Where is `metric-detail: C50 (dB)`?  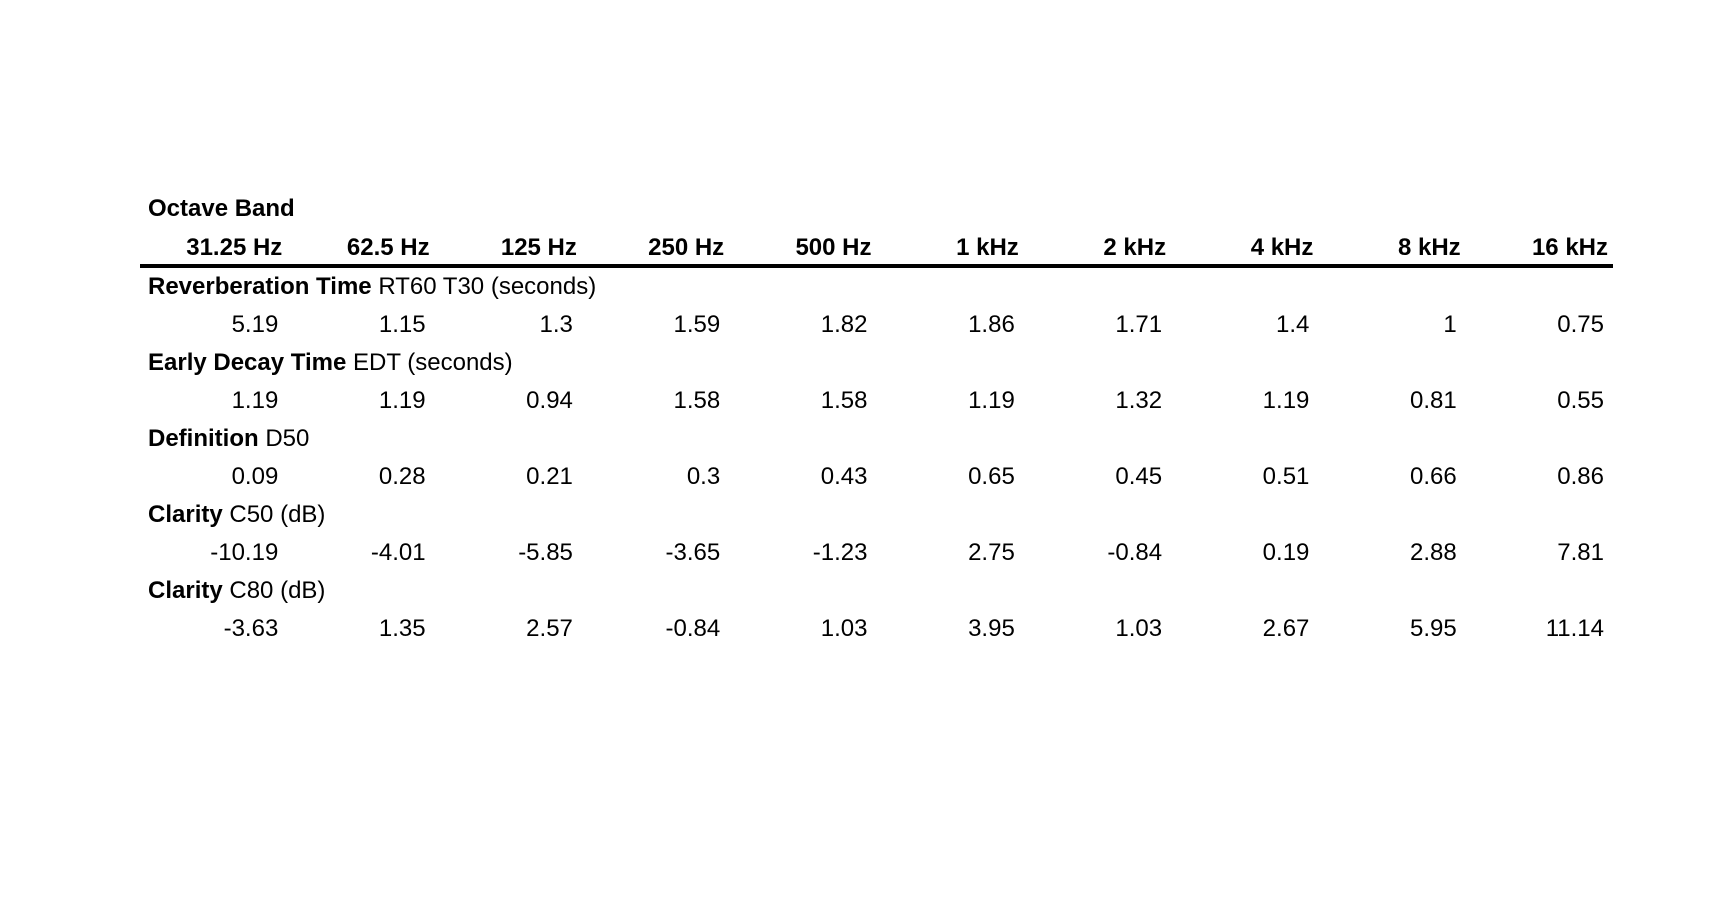
metric-detail: C50 (dB) is located at coordinates (277, 514).